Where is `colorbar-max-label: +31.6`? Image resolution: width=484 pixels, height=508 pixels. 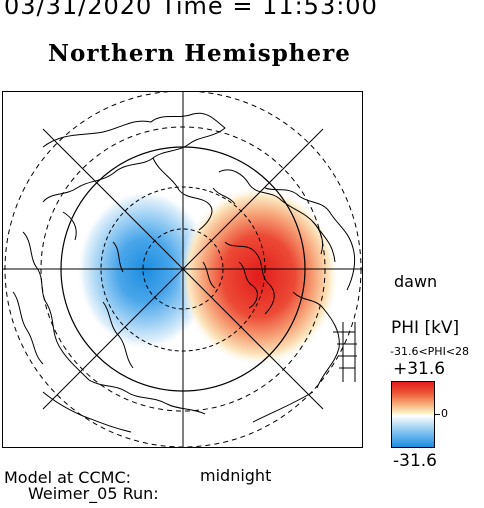 colorbar-max-label: +31.6 is located at coordinates (419, 369).